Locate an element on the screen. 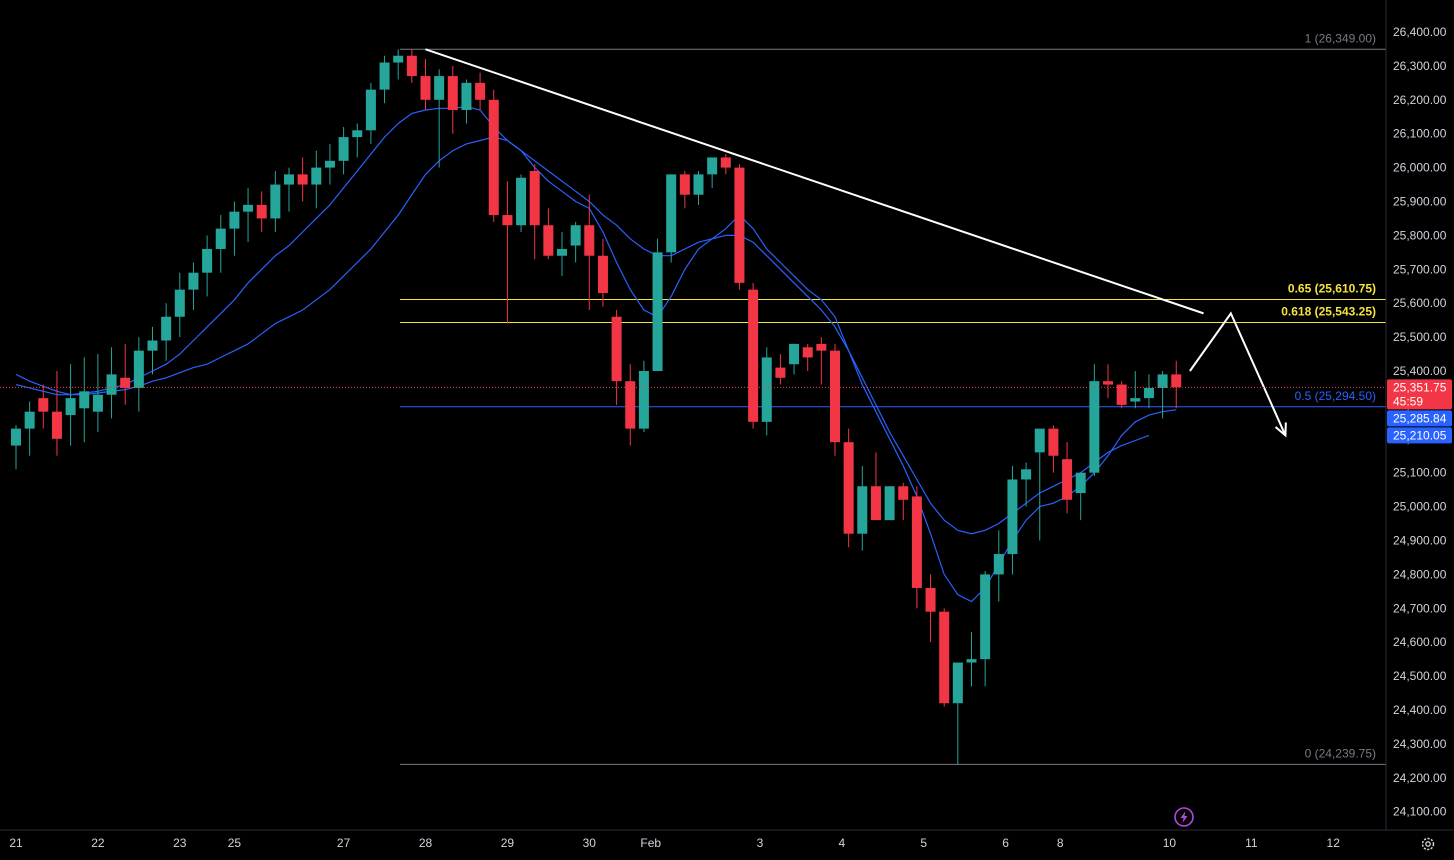  fib-level-label: 0 (24,239.75) is located at coordinates (1340, 753).